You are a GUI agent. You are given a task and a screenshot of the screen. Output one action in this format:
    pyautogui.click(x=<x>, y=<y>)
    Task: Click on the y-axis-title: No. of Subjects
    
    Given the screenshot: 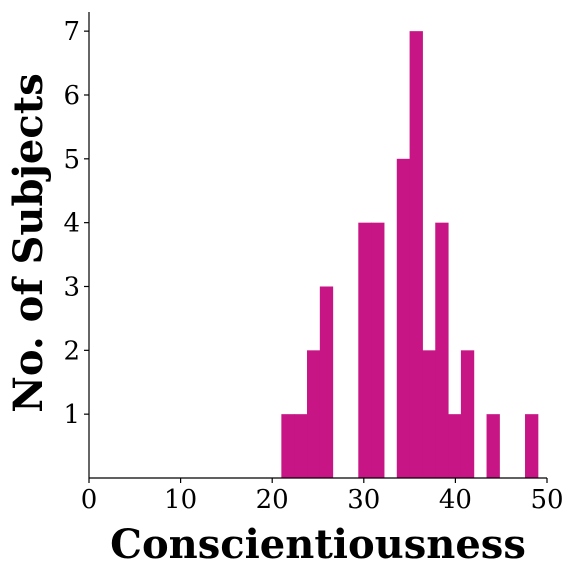 What is the action you would take?
    pyautogui.click(x=28, y=242)
    